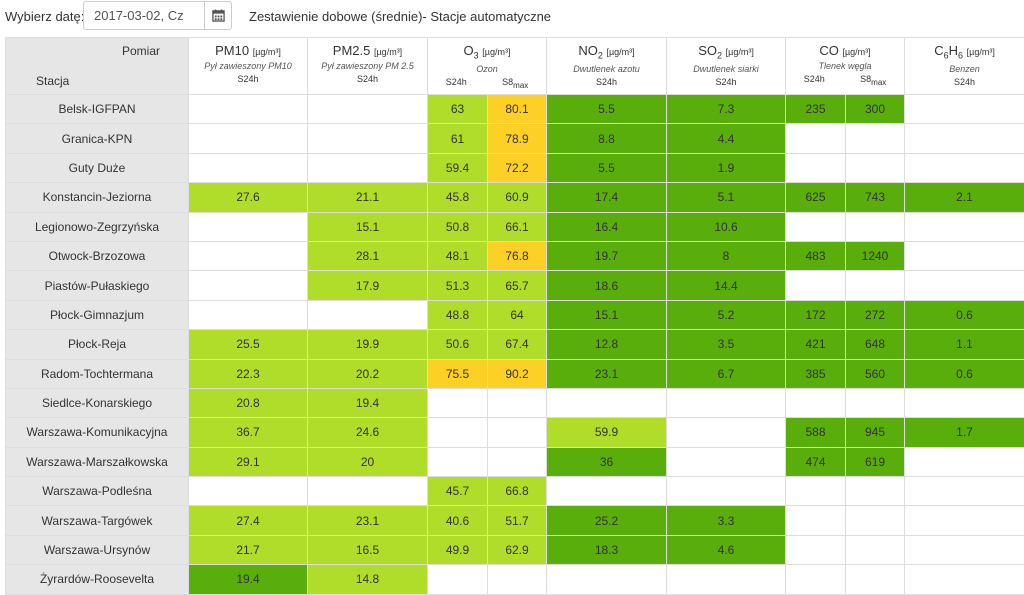  What do you see at coordinates (517, 344) in the screenshot?
I see `value-cell: 67.4` at bounding box center [517, 344].